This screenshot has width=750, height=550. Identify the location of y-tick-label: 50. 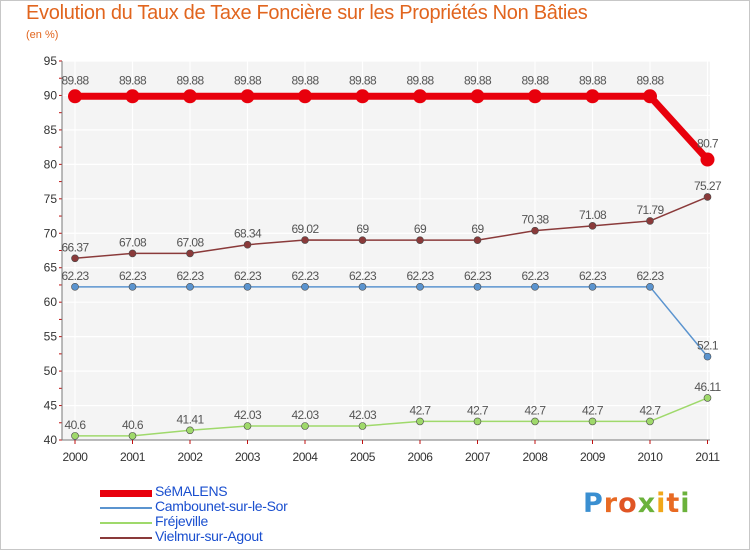
(51, 371).